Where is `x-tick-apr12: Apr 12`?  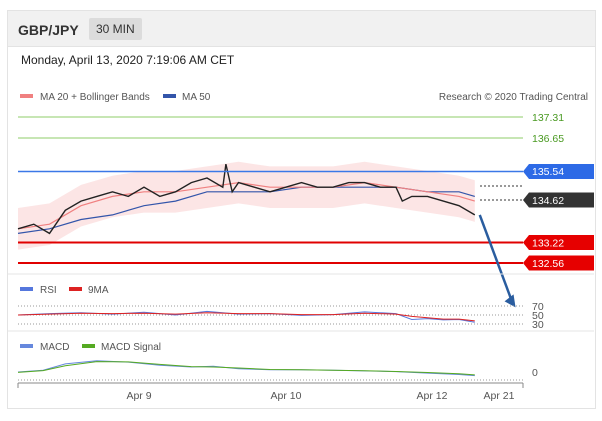
x-tick-apr12: Apr 12 is located at coordinates (432, 396).